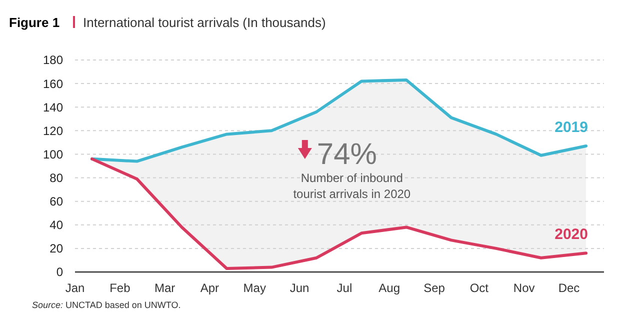 Image resolution: width=626 pixels, height=330 pixels. What do you see at coordinates (435, 288) in the screenshot?
I see `x-tick-label: Sep` at bounding box center [435, 288].